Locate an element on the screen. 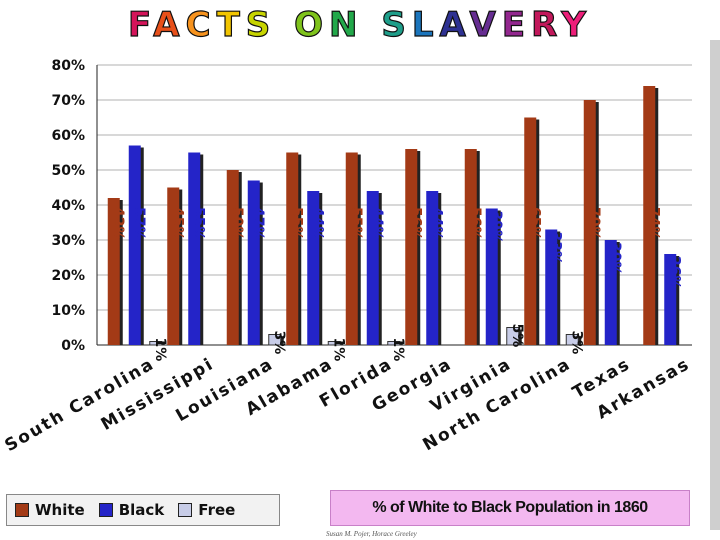  legend-label-black: Black is located at coordinates (141, 510).